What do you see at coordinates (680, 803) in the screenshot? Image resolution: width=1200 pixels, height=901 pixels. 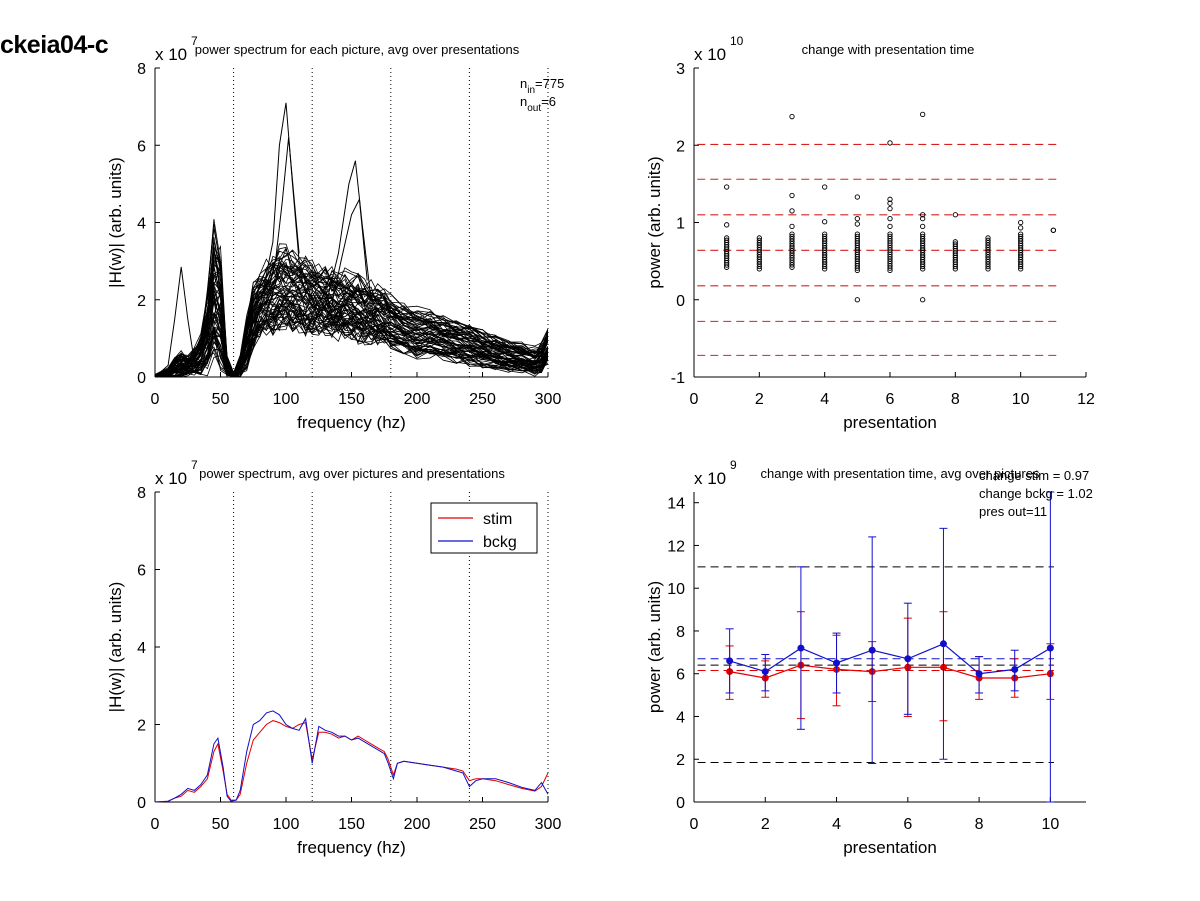 I see `p4-y-tick-label: 0` at bounding box center [680, 803].